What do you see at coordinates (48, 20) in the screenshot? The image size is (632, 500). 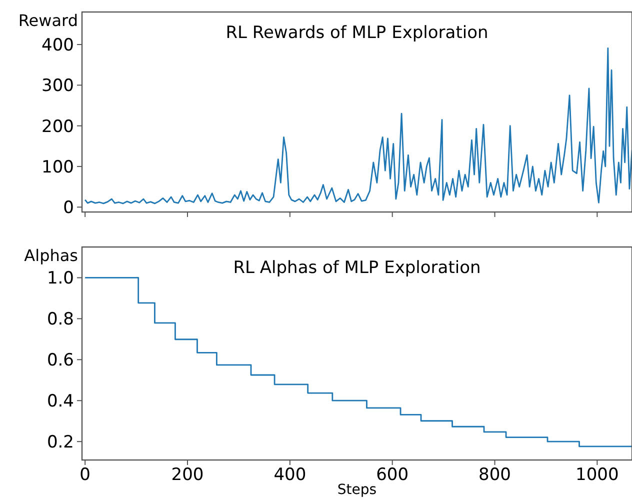 I see `y-axis-title: Reward` at bounding box center [48, 20].